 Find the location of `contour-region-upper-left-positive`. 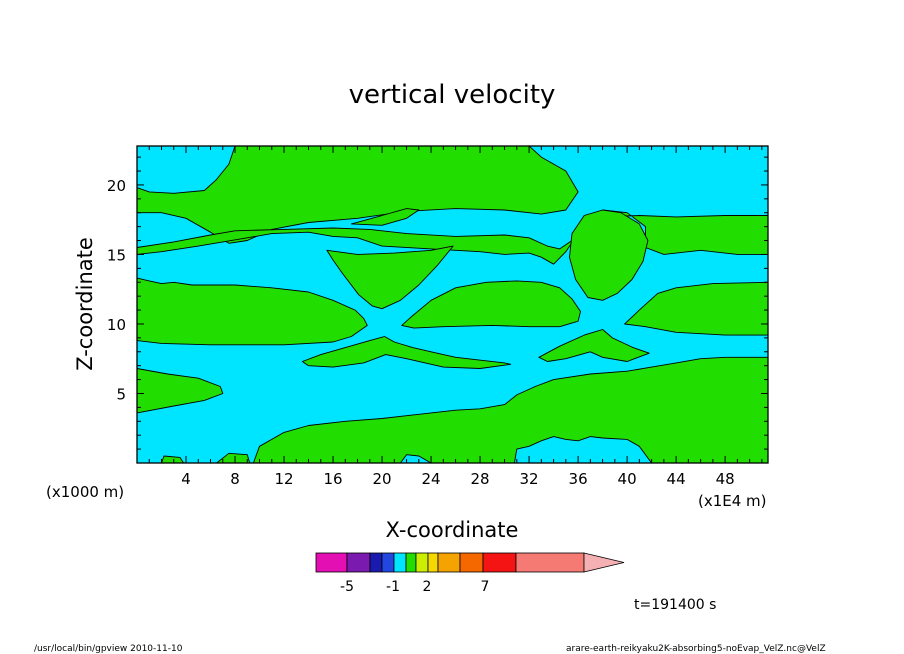

contour-region-upper-left-positive is located at coordinates (358, 195).